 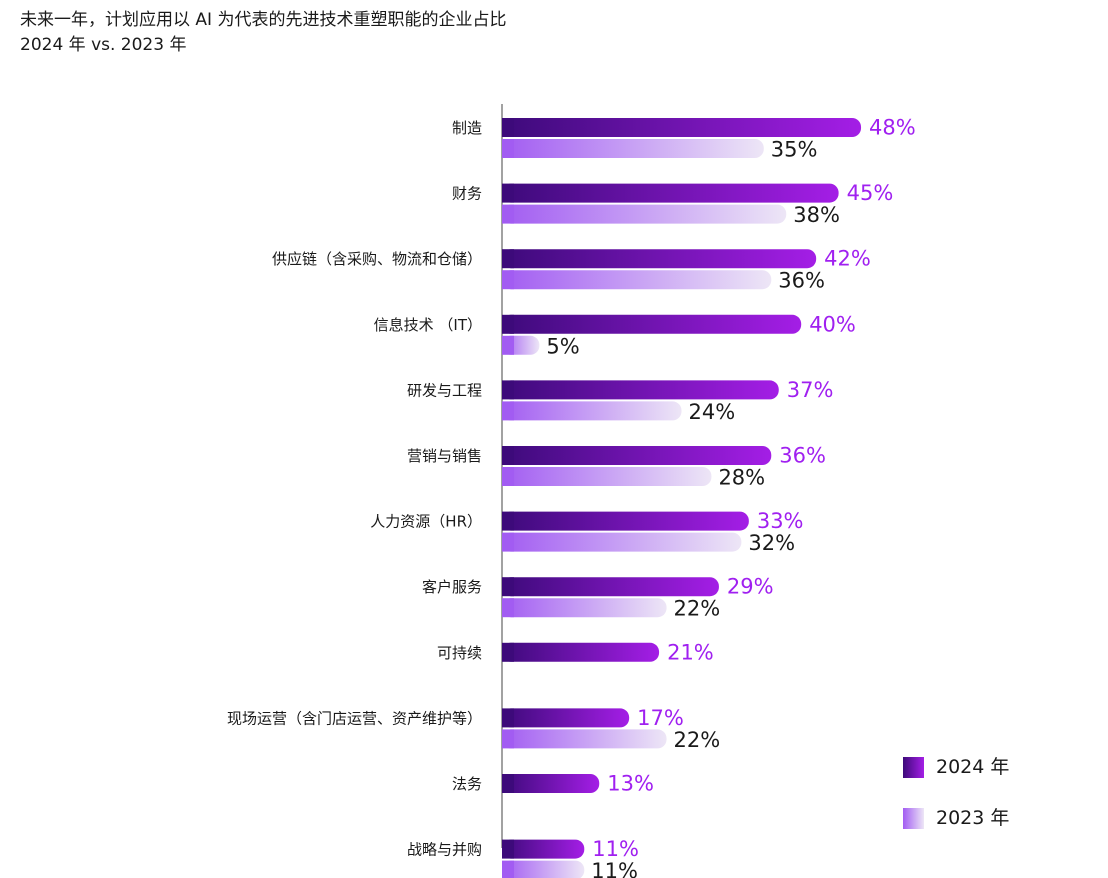 What do you see at coordinates (630, 784) in the screenshot?
I see `data-label-2024: 13%` at bounding box center [630, 784].